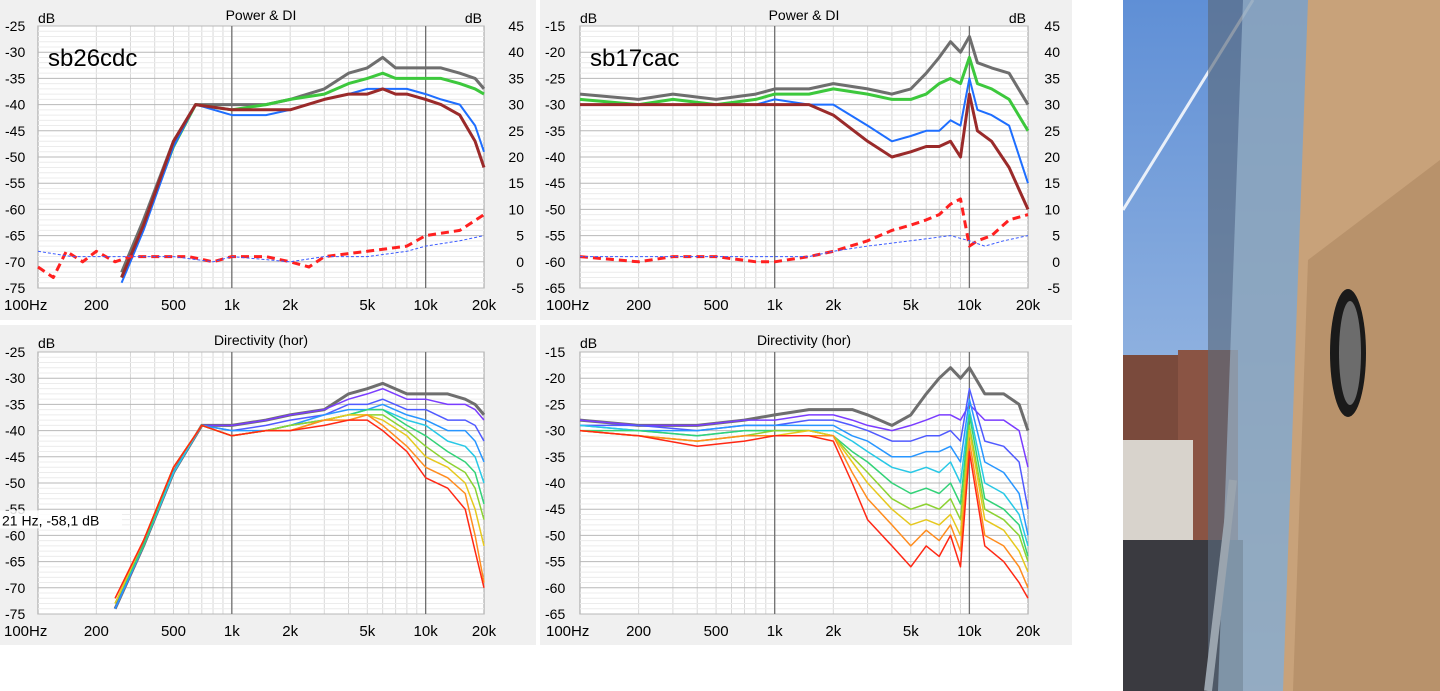 Image resolution: width=1440 pixels, height=691 pixels. Describe the element at coordinates (1220, 585) in the screenshot. I see `window-rail` at that location.